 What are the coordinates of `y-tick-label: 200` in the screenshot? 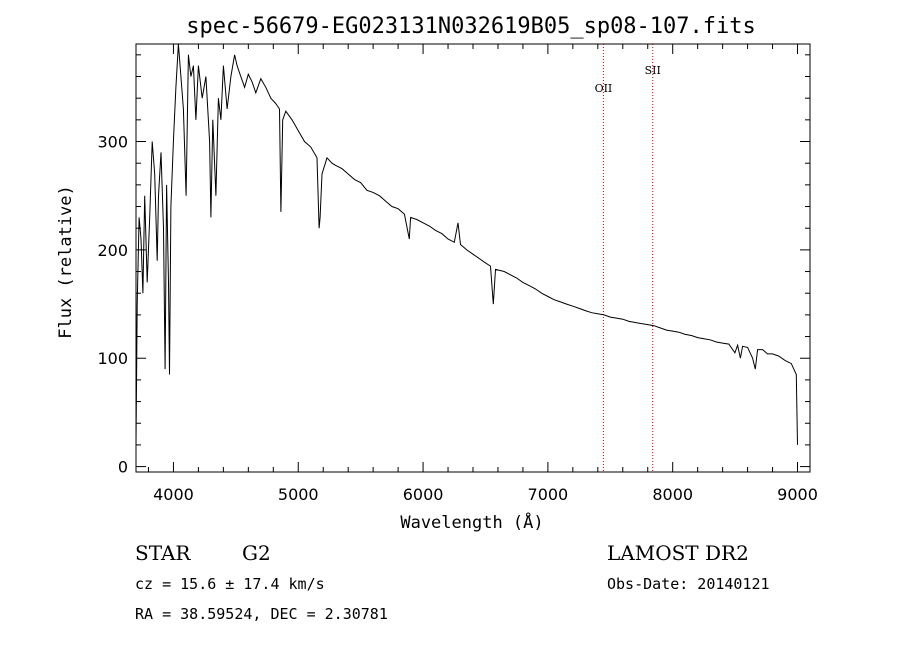 It's located at (112, 250).